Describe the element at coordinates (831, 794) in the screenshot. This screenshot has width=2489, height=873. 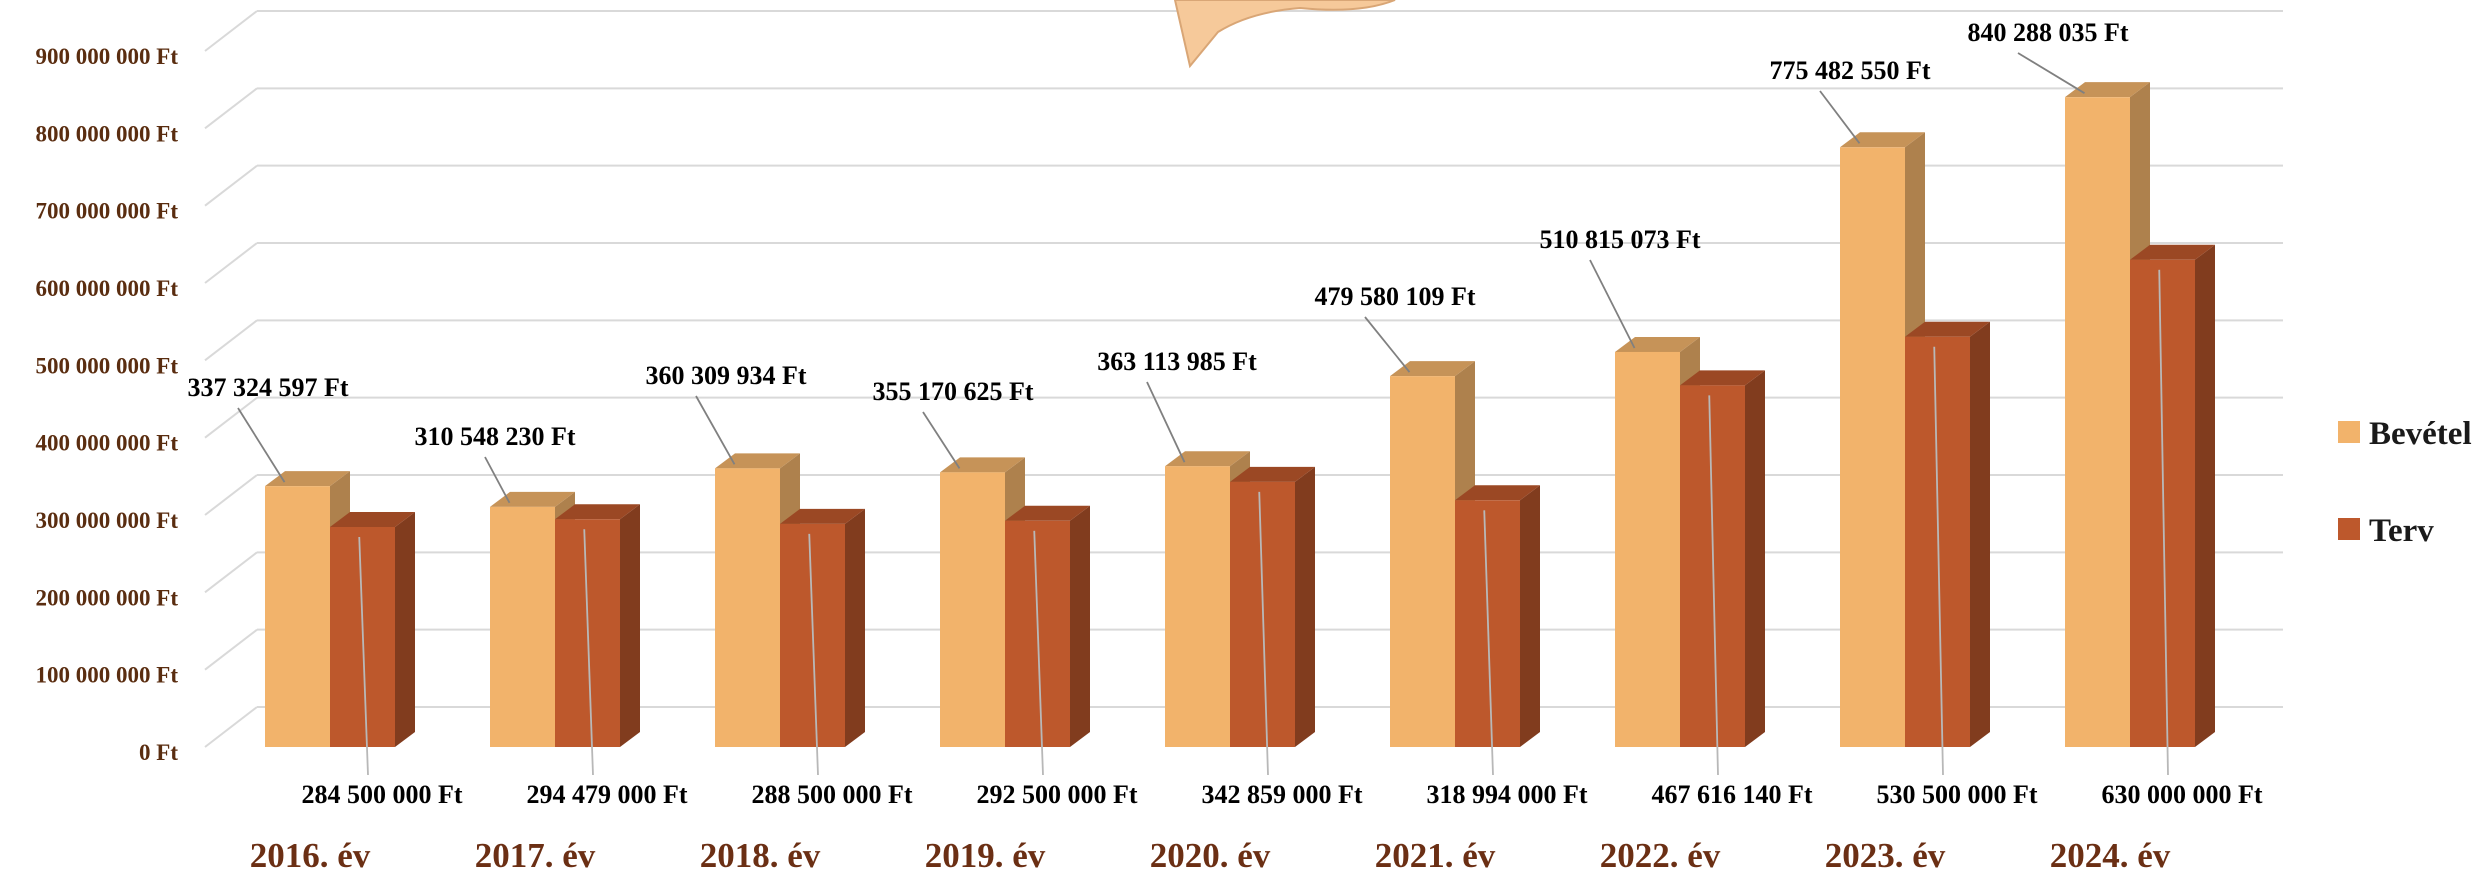
I see `data-label: 288 500 000 Ft` at that location.